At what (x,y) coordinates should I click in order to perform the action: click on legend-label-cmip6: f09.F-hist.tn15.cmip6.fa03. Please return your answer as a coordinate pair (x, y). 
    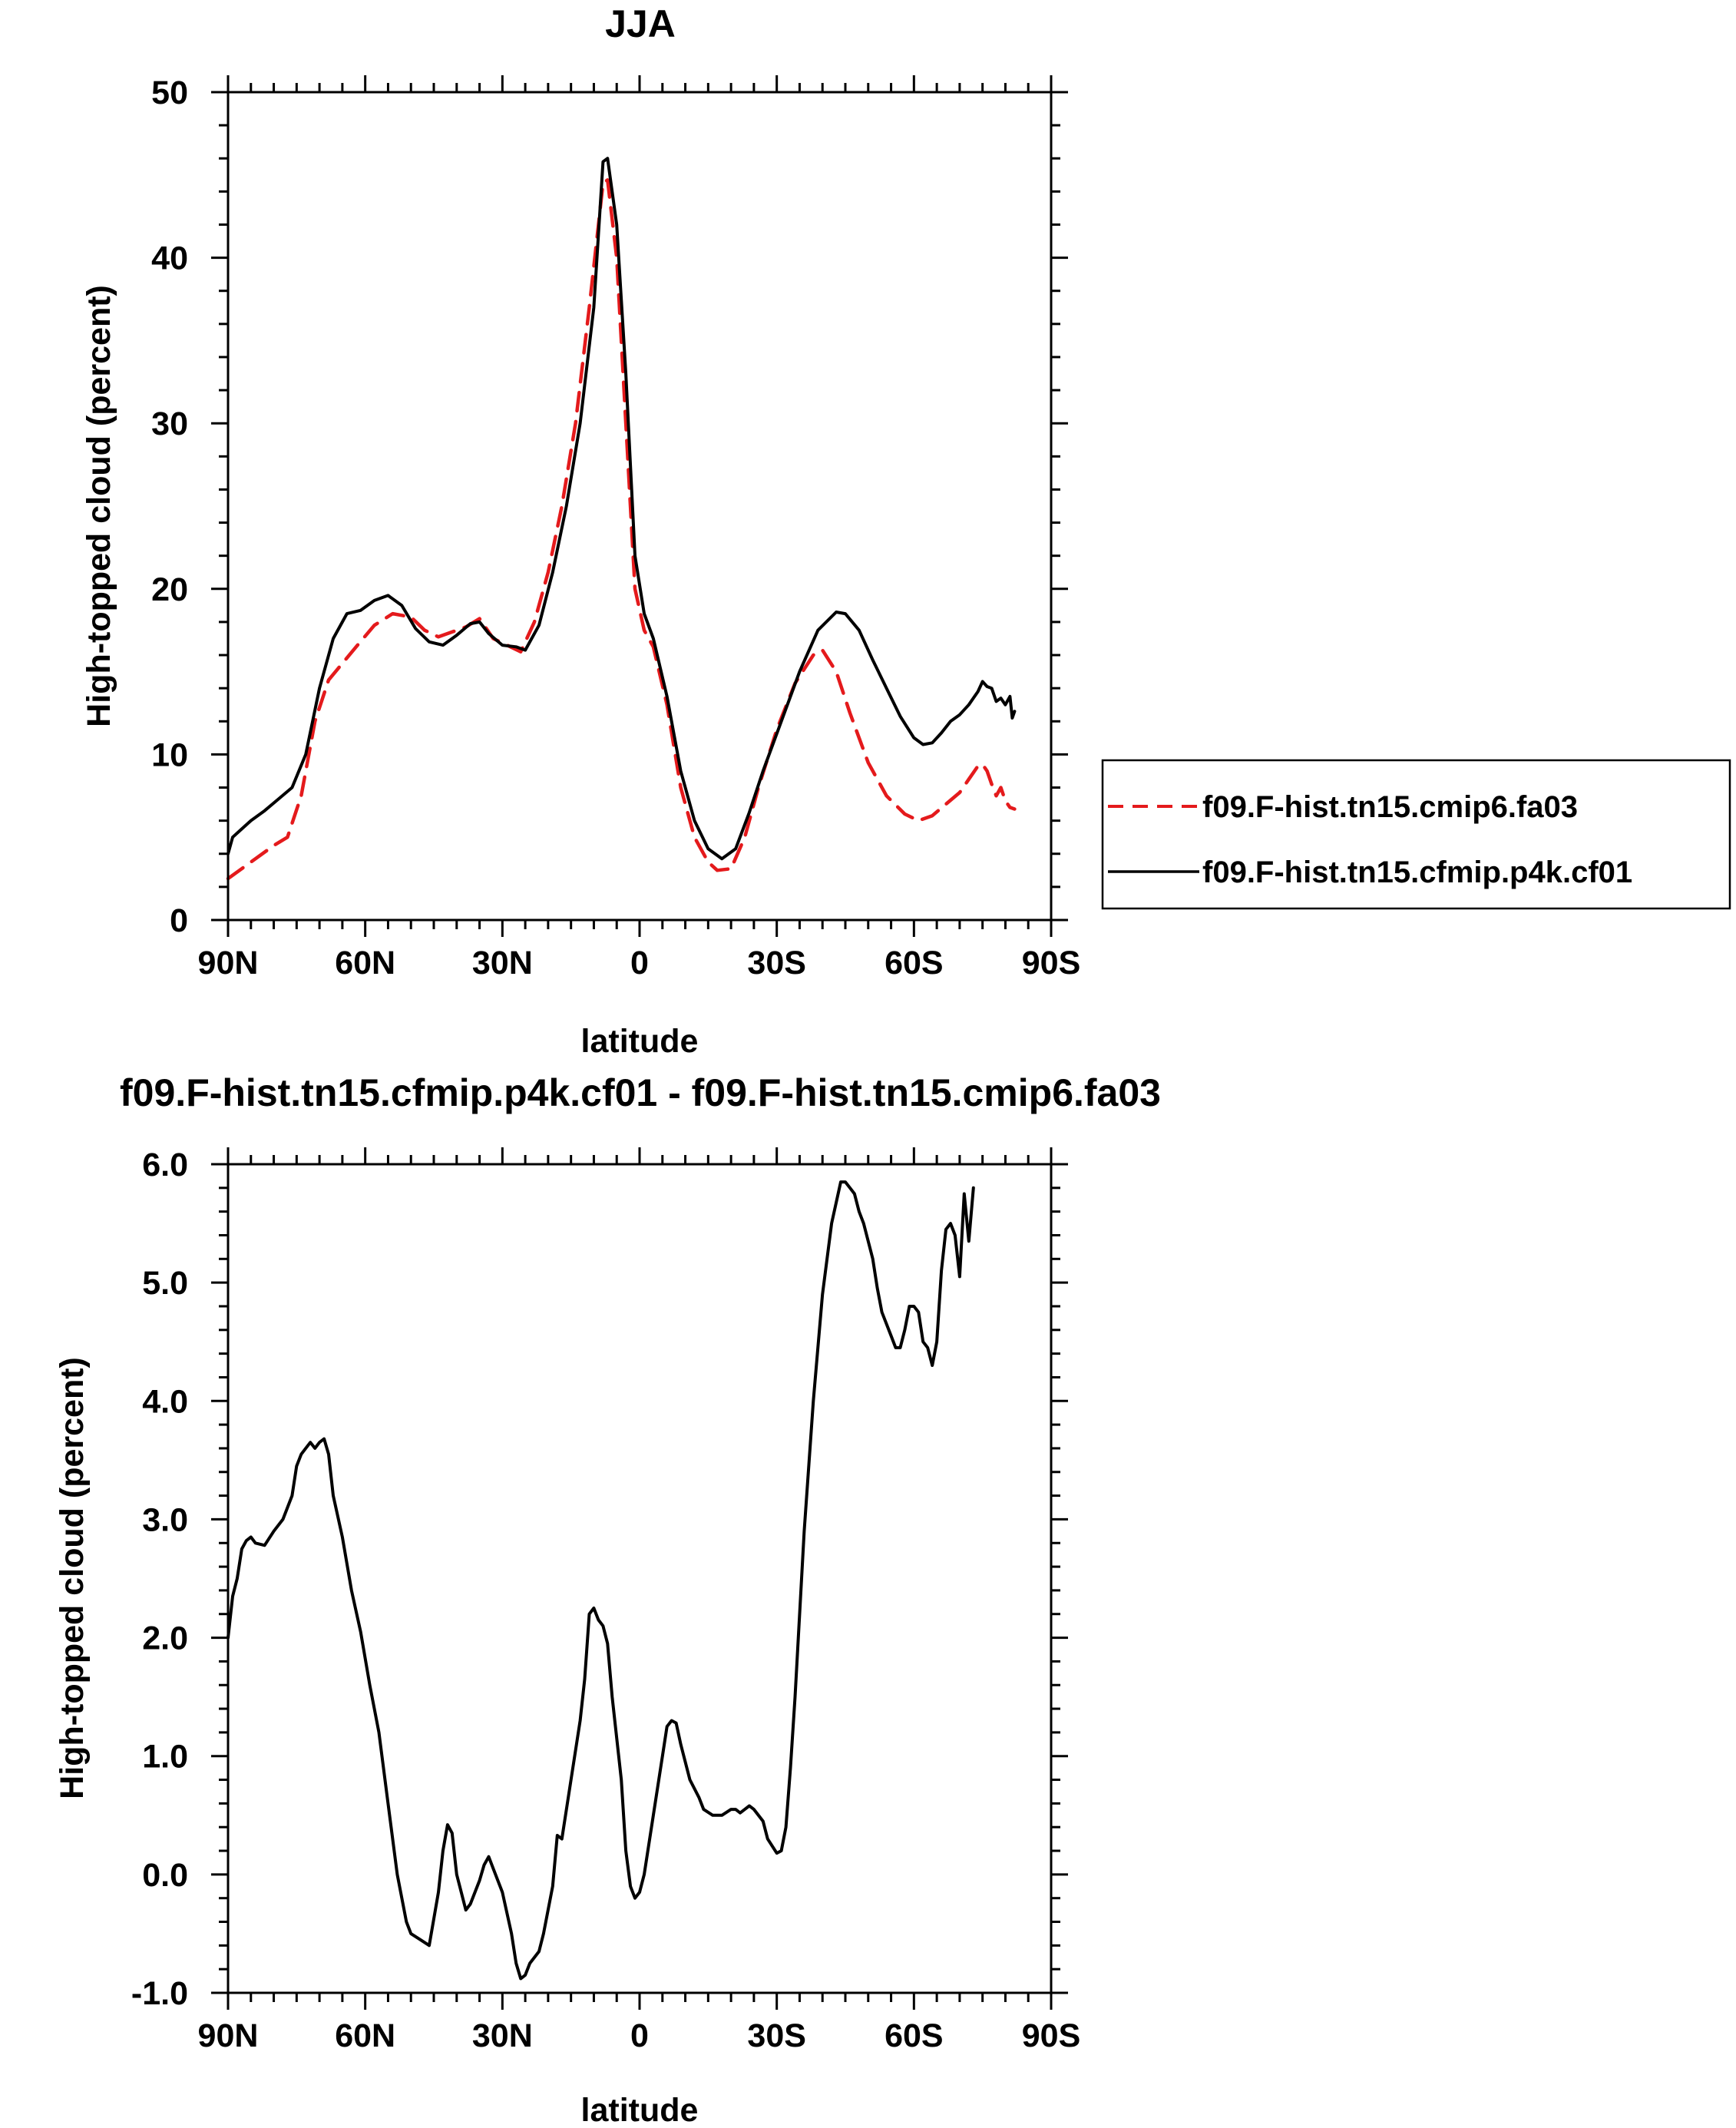
    Looking at the image, I should click on (1390, 807).